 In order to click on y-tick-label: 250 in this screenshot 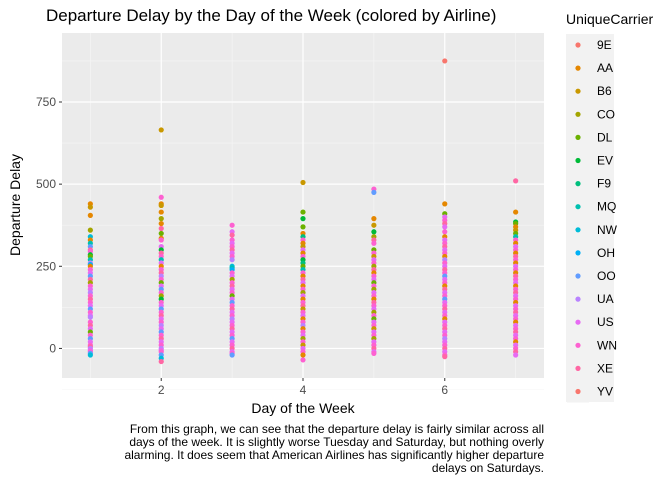, I will do `click(46, 266)`.